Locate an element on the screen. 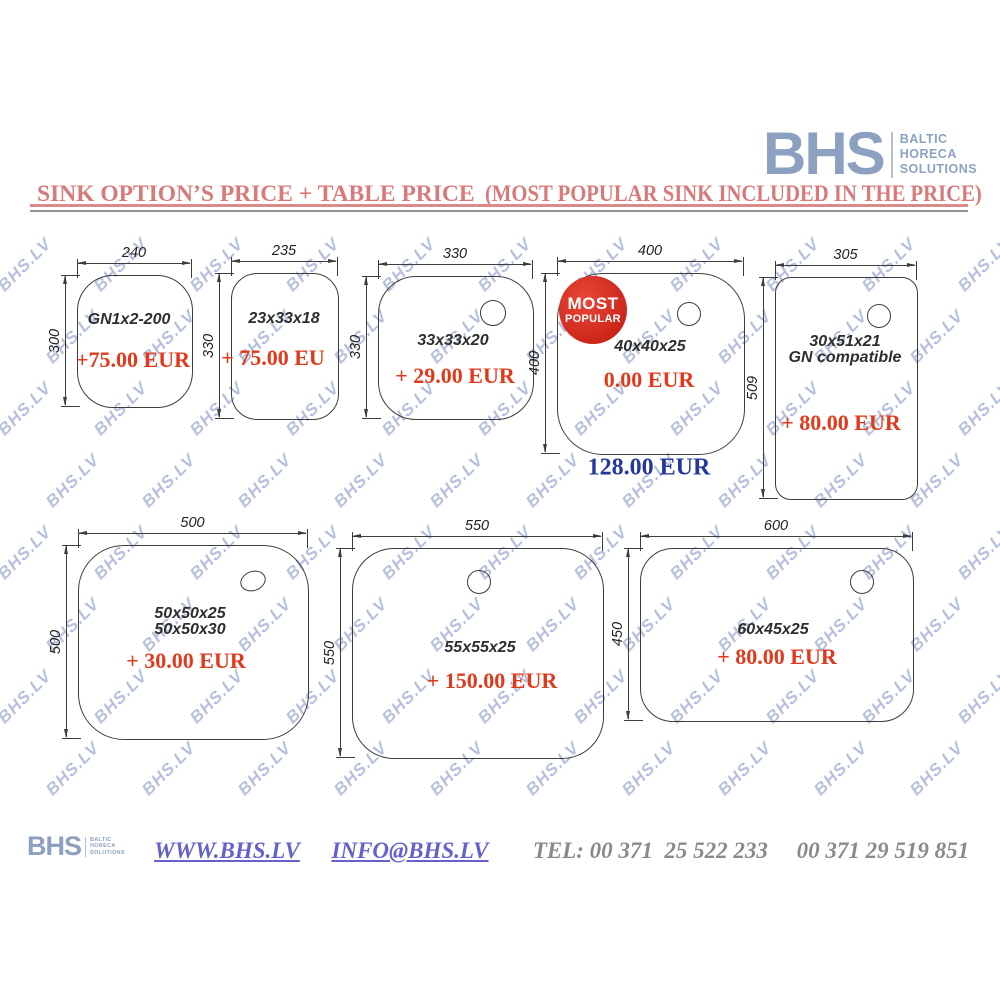 The image size is (1000, 1000). sink-size-label: GN1x2-200 is located at coordinates (129, 320).